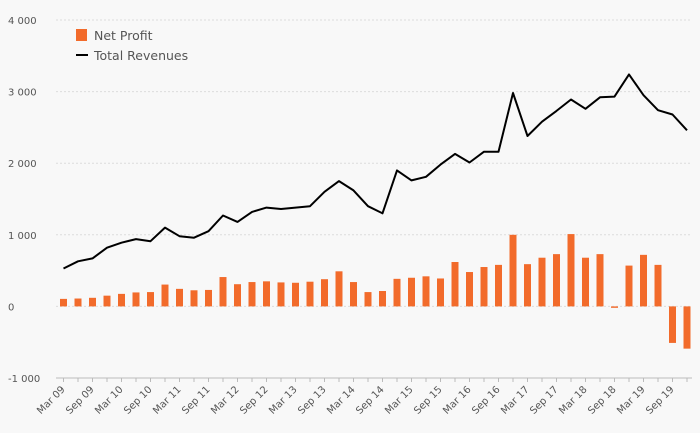 The width and height of the screenshot is (700, 433). I want to click on y-tick-label: 0, so click(11, 307).